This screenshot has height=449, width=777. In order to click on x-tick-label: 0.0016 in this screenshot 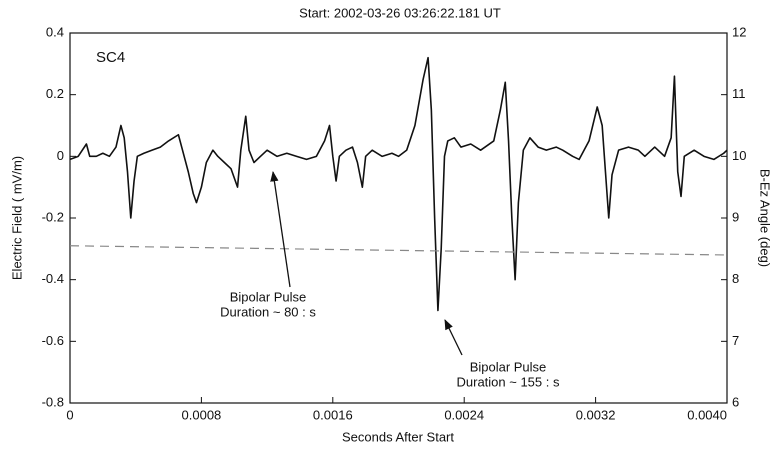, I will do `click(333, 414)`.